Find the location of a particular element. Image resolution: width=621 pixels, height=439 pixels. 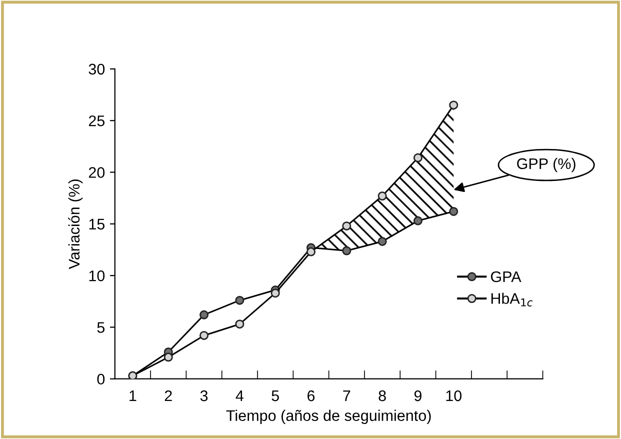

x-tick-label: 3 is located at coordinates (204, 396).